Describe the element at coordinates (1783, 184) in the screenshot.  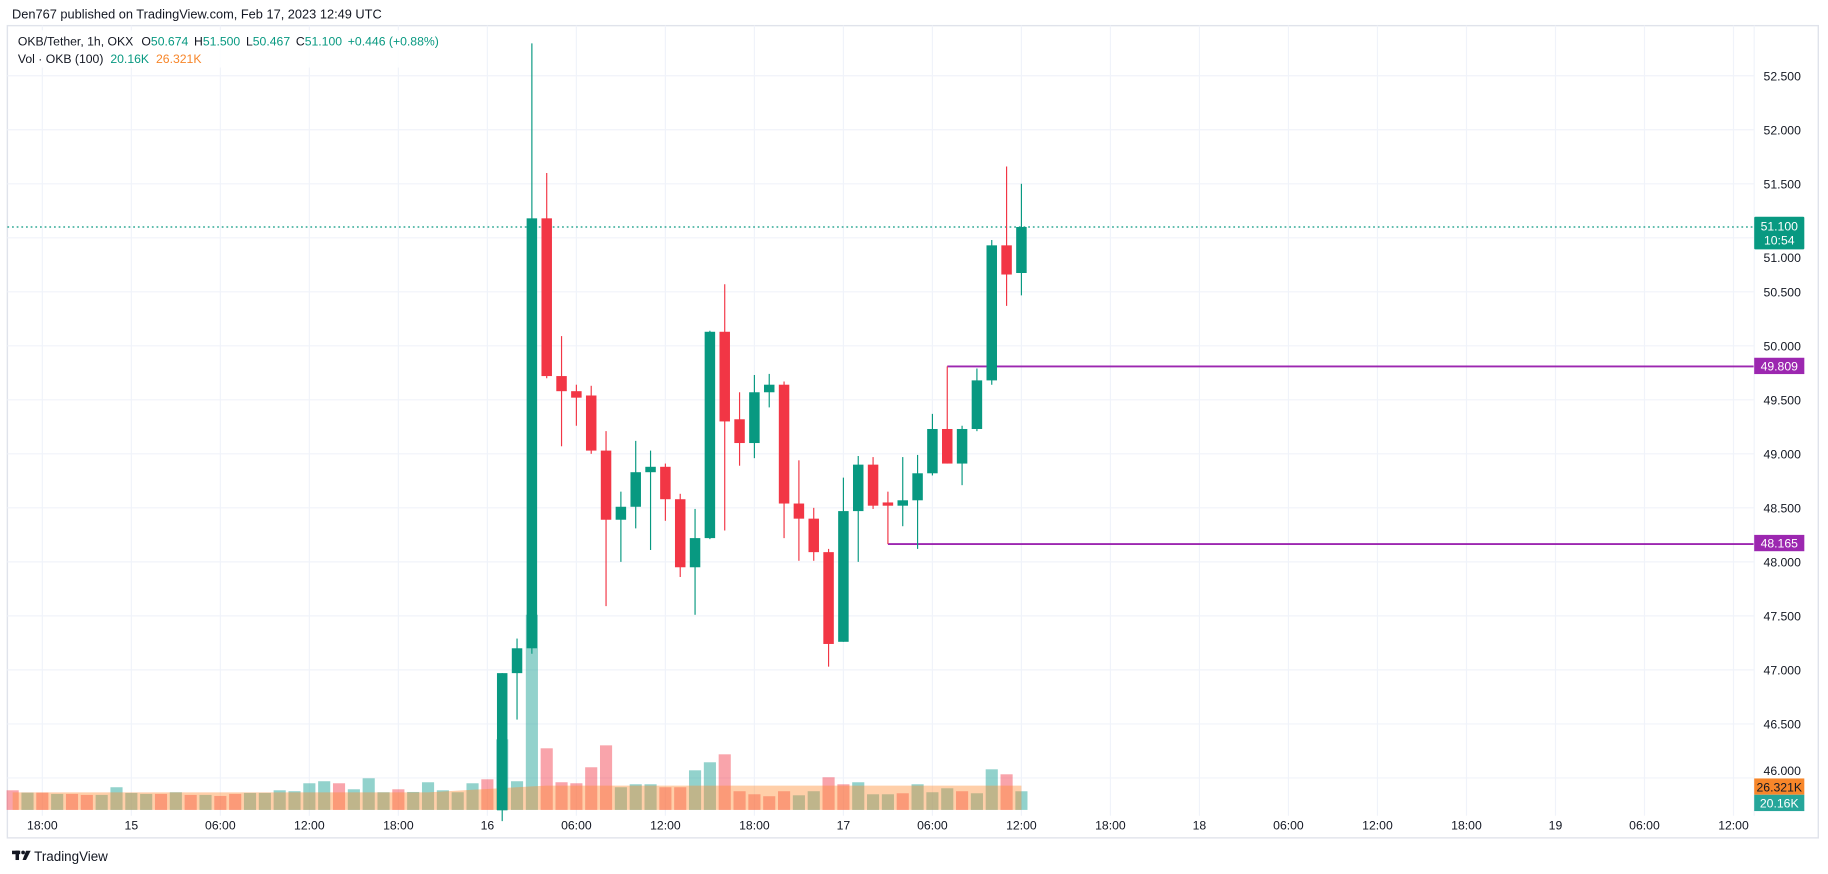
I see `price-tick-label: 51.500` at that location.